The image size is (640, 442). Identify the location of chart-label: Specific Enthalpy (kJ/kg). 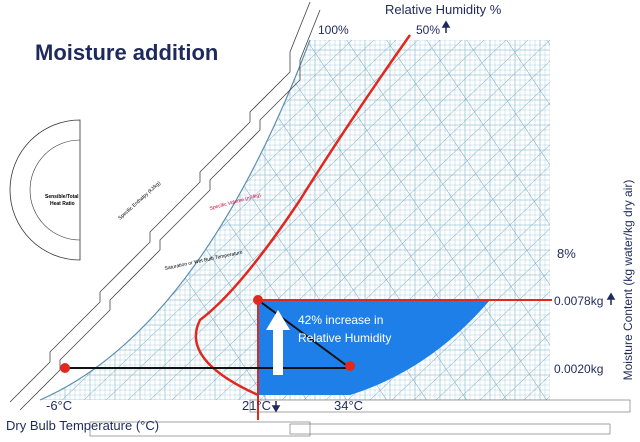
(139, 200).